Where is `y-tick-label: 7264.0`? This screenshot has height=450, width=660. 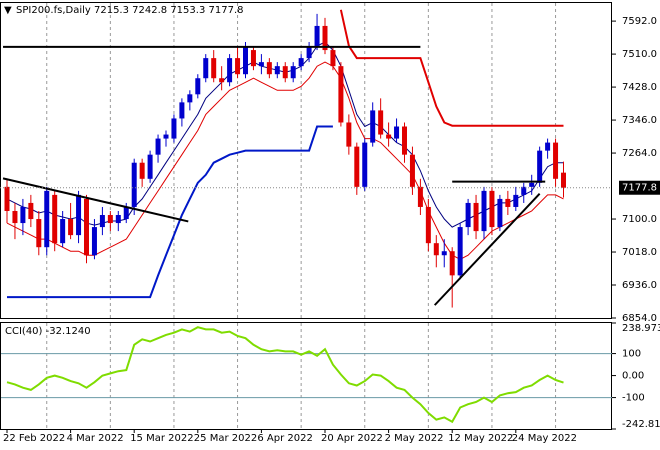
y-tick-label: 7264.0 is located at coordinates (639, 153).